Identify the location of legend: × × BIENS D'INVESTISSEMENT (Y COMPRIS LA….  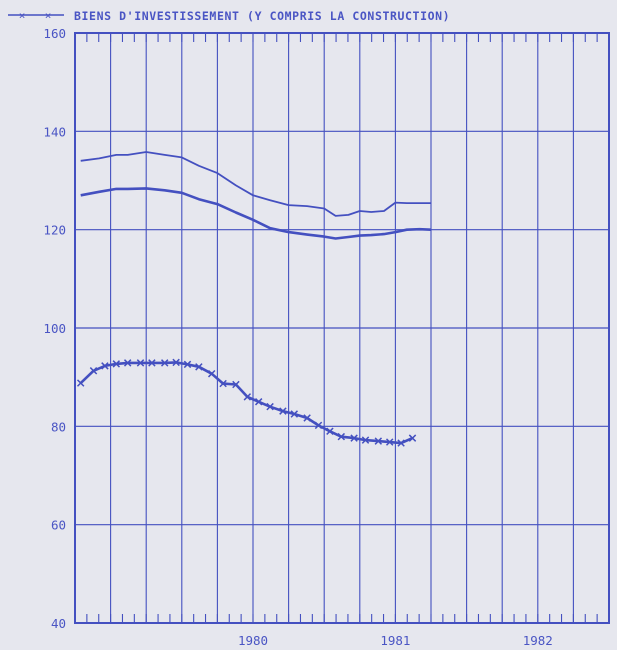
(229, 16).